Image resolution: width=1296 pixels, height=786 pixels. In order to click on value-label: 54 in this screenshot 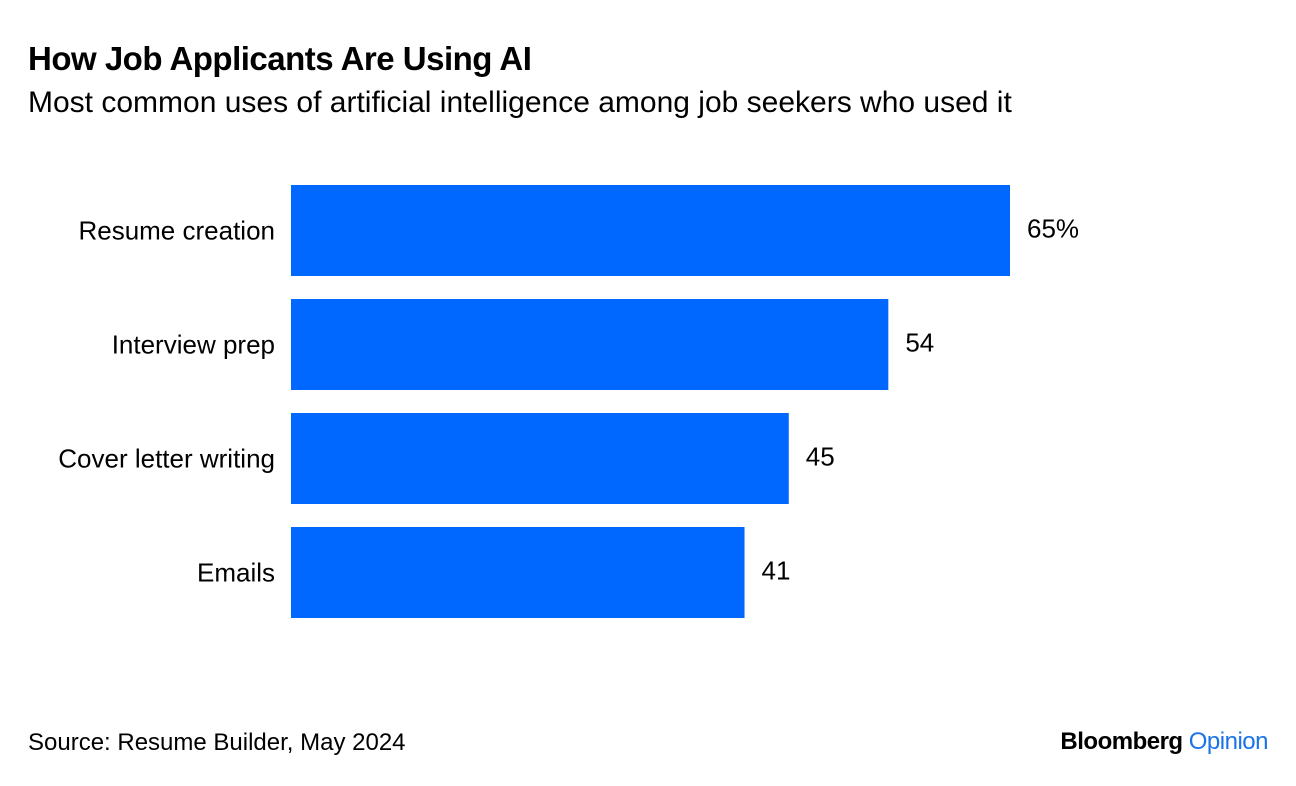, I will do `click(919, 343)`.